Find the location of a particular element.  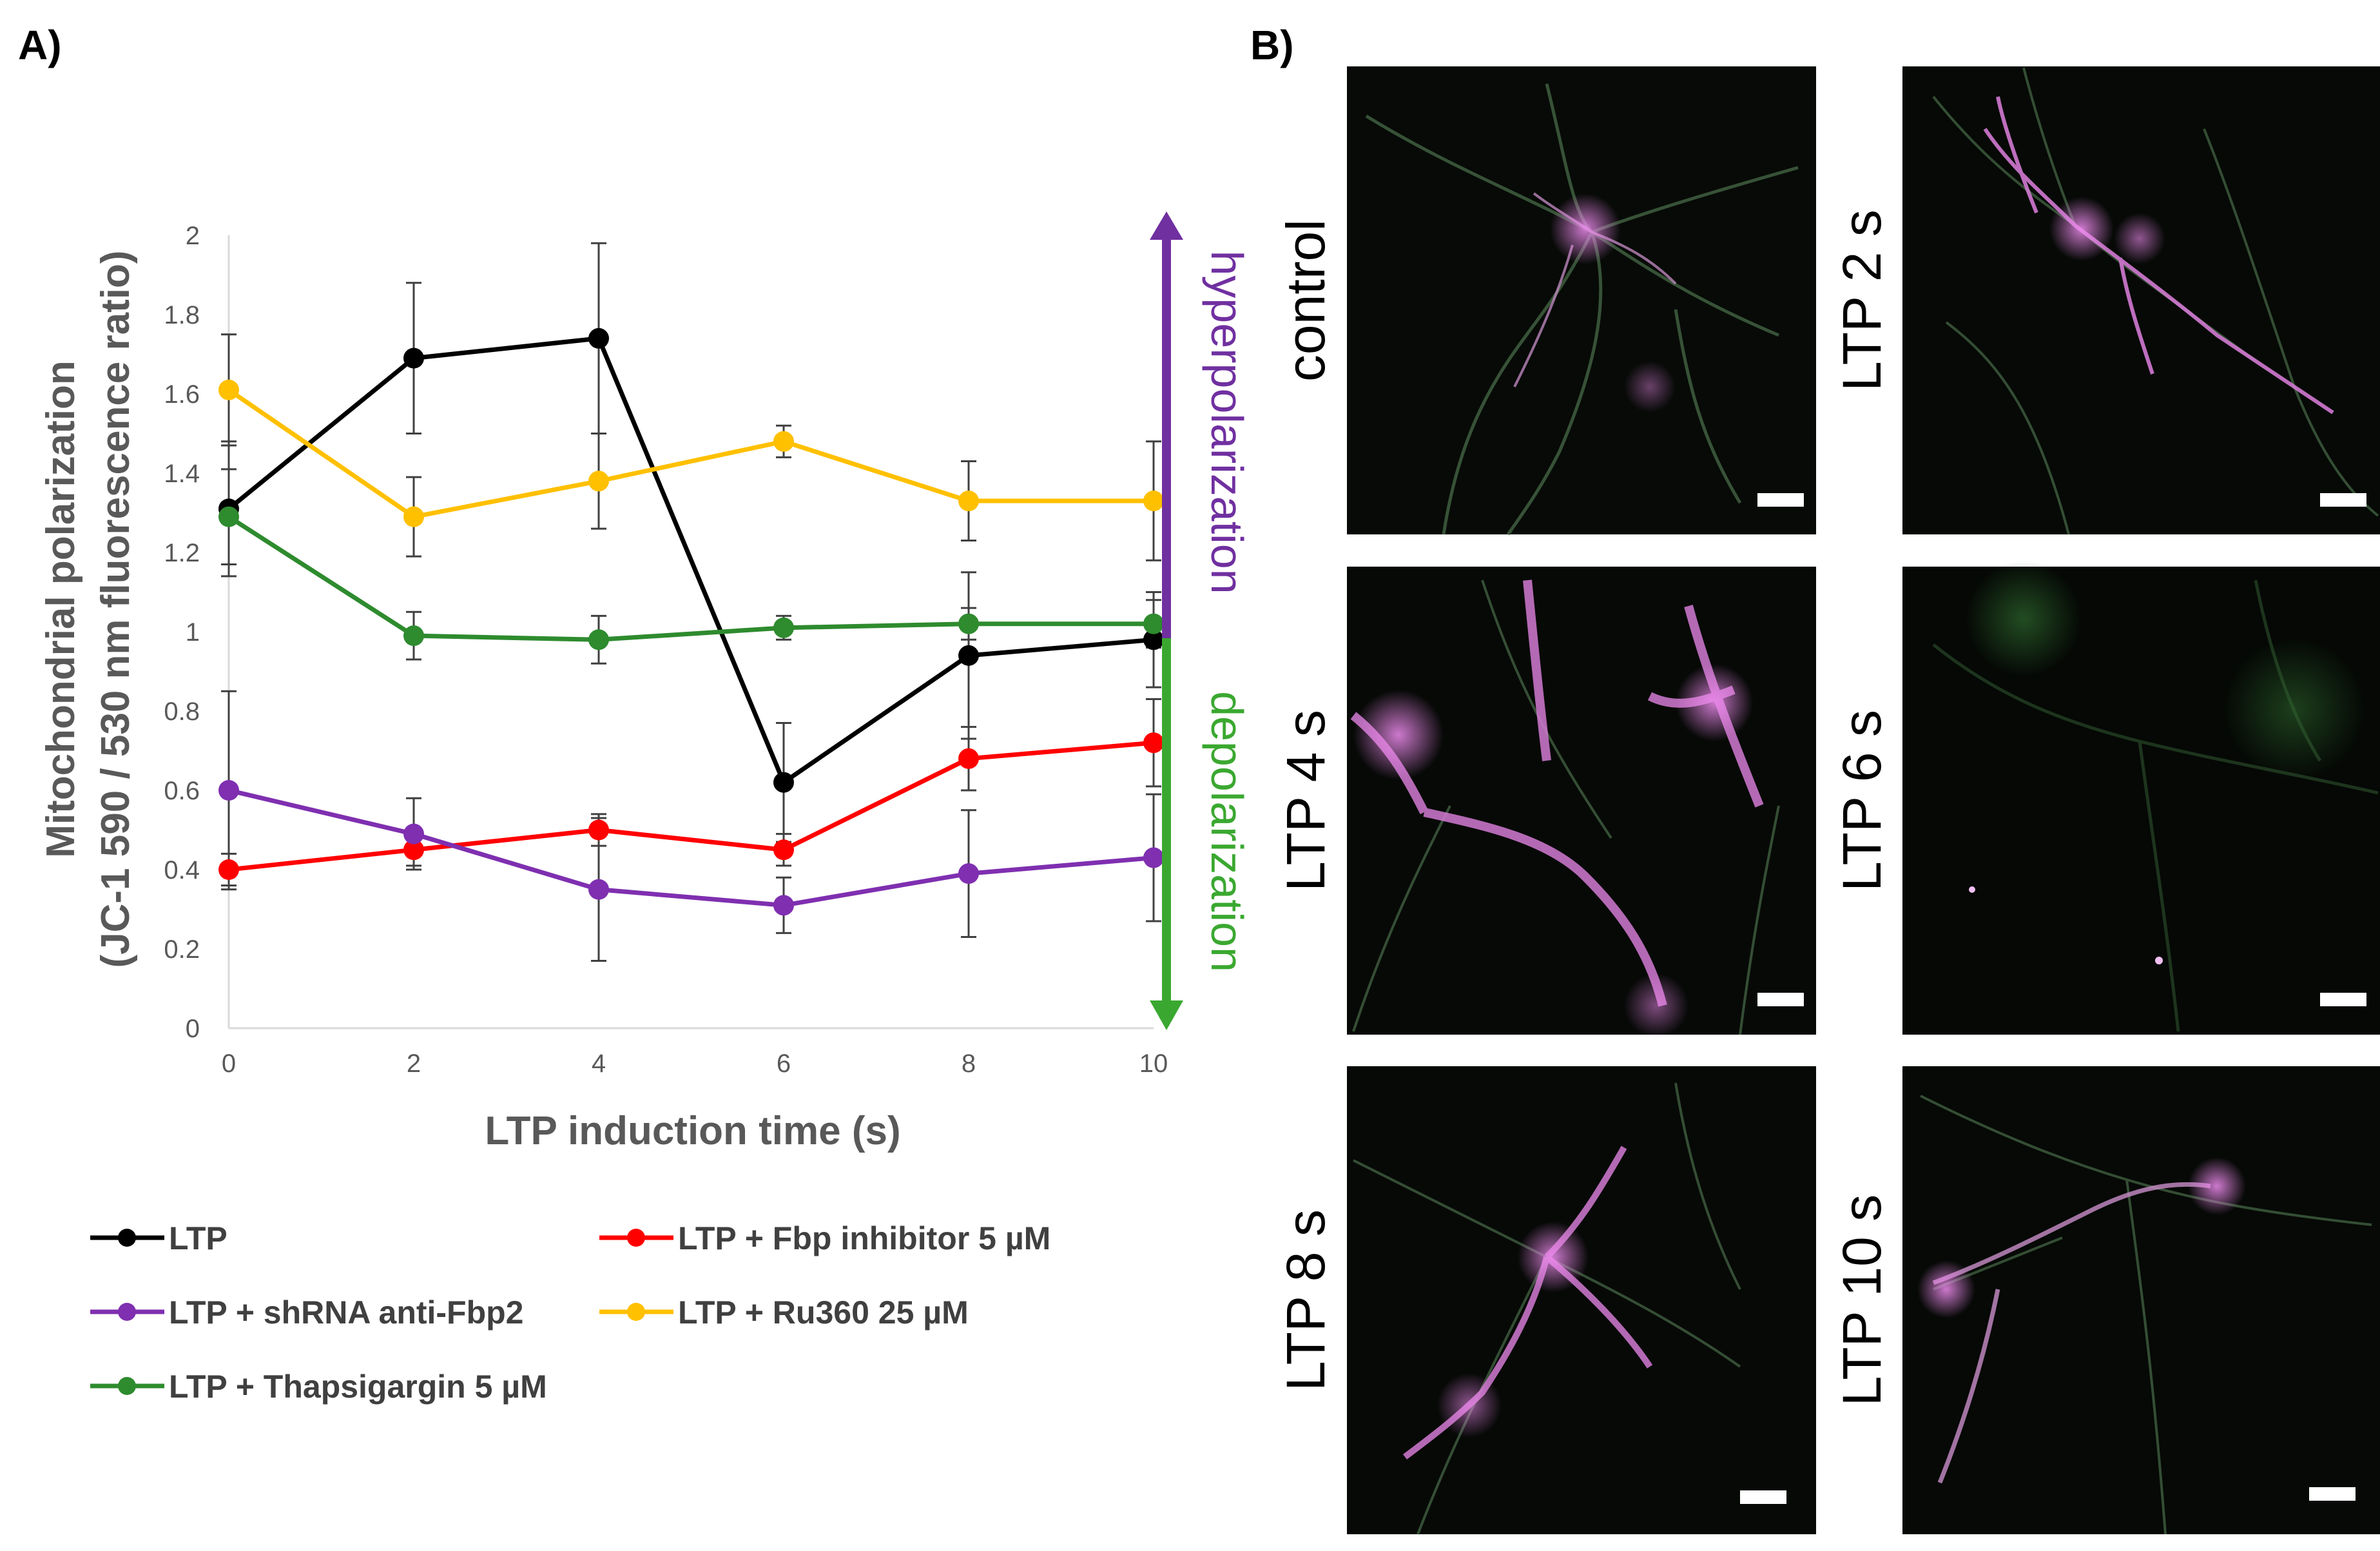

panel-label-a: A) is located at coordinates (40, 45).